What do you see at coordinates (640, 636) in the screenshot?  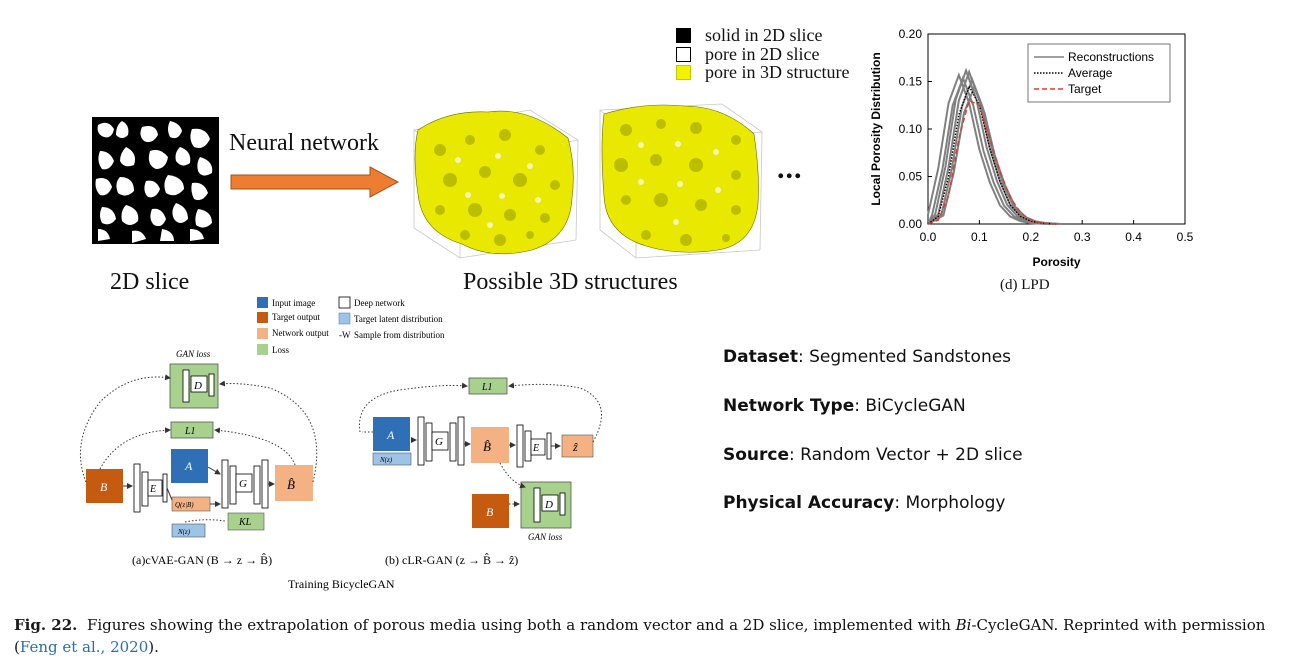 I see `caption-text-2: -CycleGAN. Reprinted with permission (` at bounding box center [640, 636].